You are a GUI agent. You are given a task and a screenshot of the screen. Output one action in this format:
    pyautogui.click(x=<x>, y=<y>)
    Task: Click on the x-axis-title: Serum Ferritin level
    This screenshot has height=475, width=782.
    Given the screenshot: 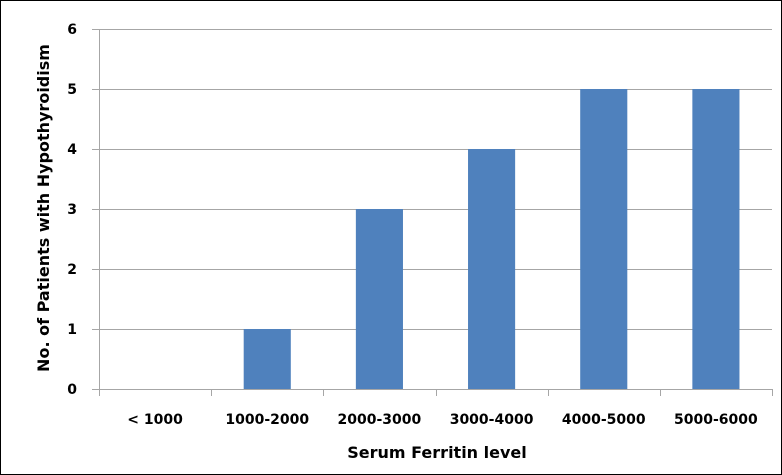 What is the action you would take?
    pyautogui.click(x=437, y=452)
    